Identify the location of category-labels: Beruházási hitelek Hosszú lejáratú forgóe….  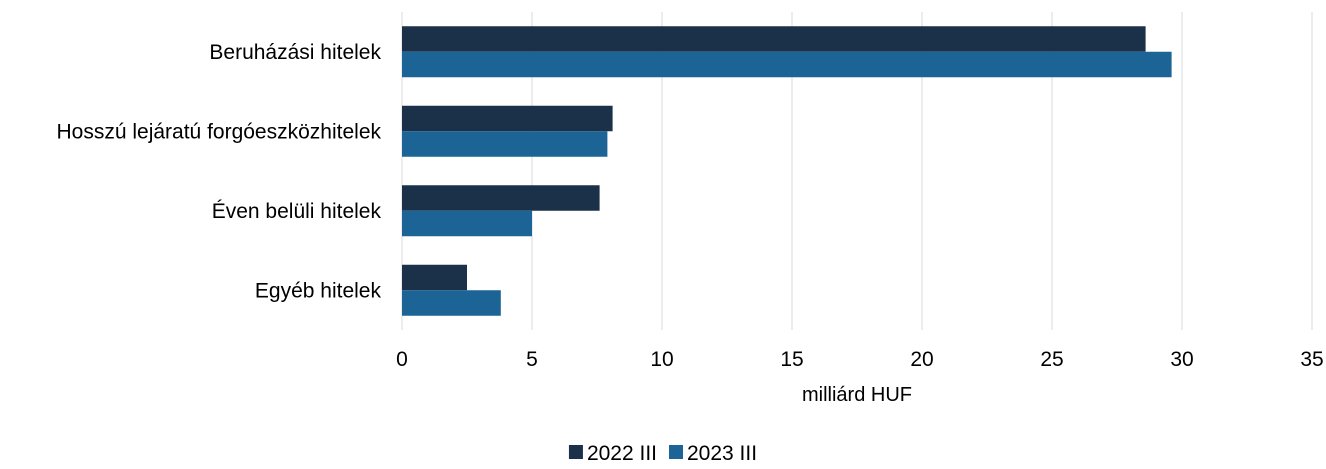
(219, 172).